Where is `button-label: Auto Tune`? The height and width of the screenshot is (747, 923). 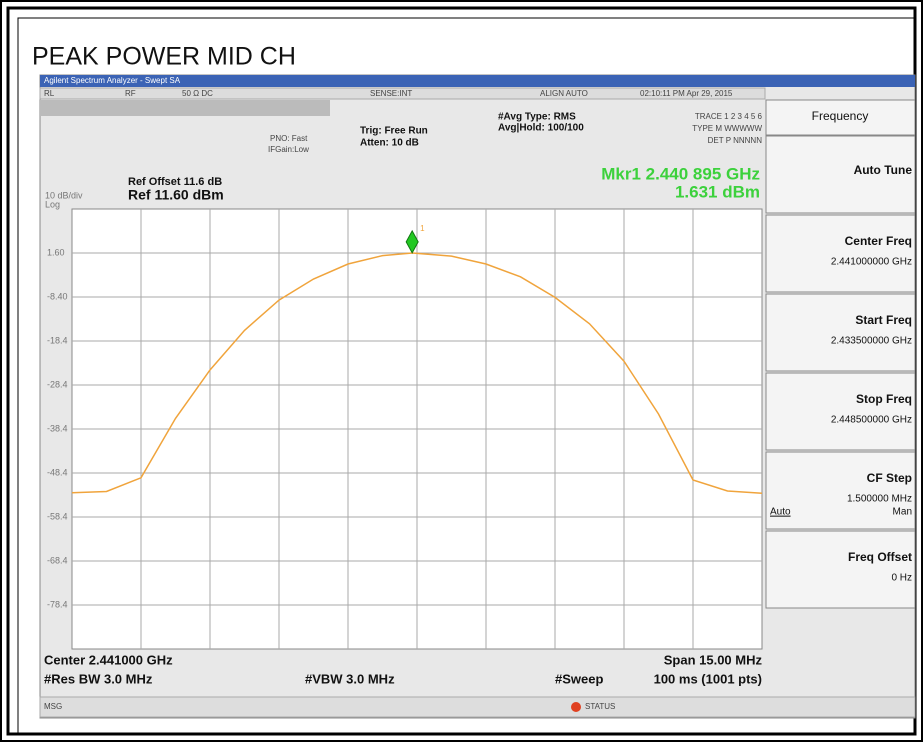 button-label: Auto Tune is located at coordinates (883, 170).